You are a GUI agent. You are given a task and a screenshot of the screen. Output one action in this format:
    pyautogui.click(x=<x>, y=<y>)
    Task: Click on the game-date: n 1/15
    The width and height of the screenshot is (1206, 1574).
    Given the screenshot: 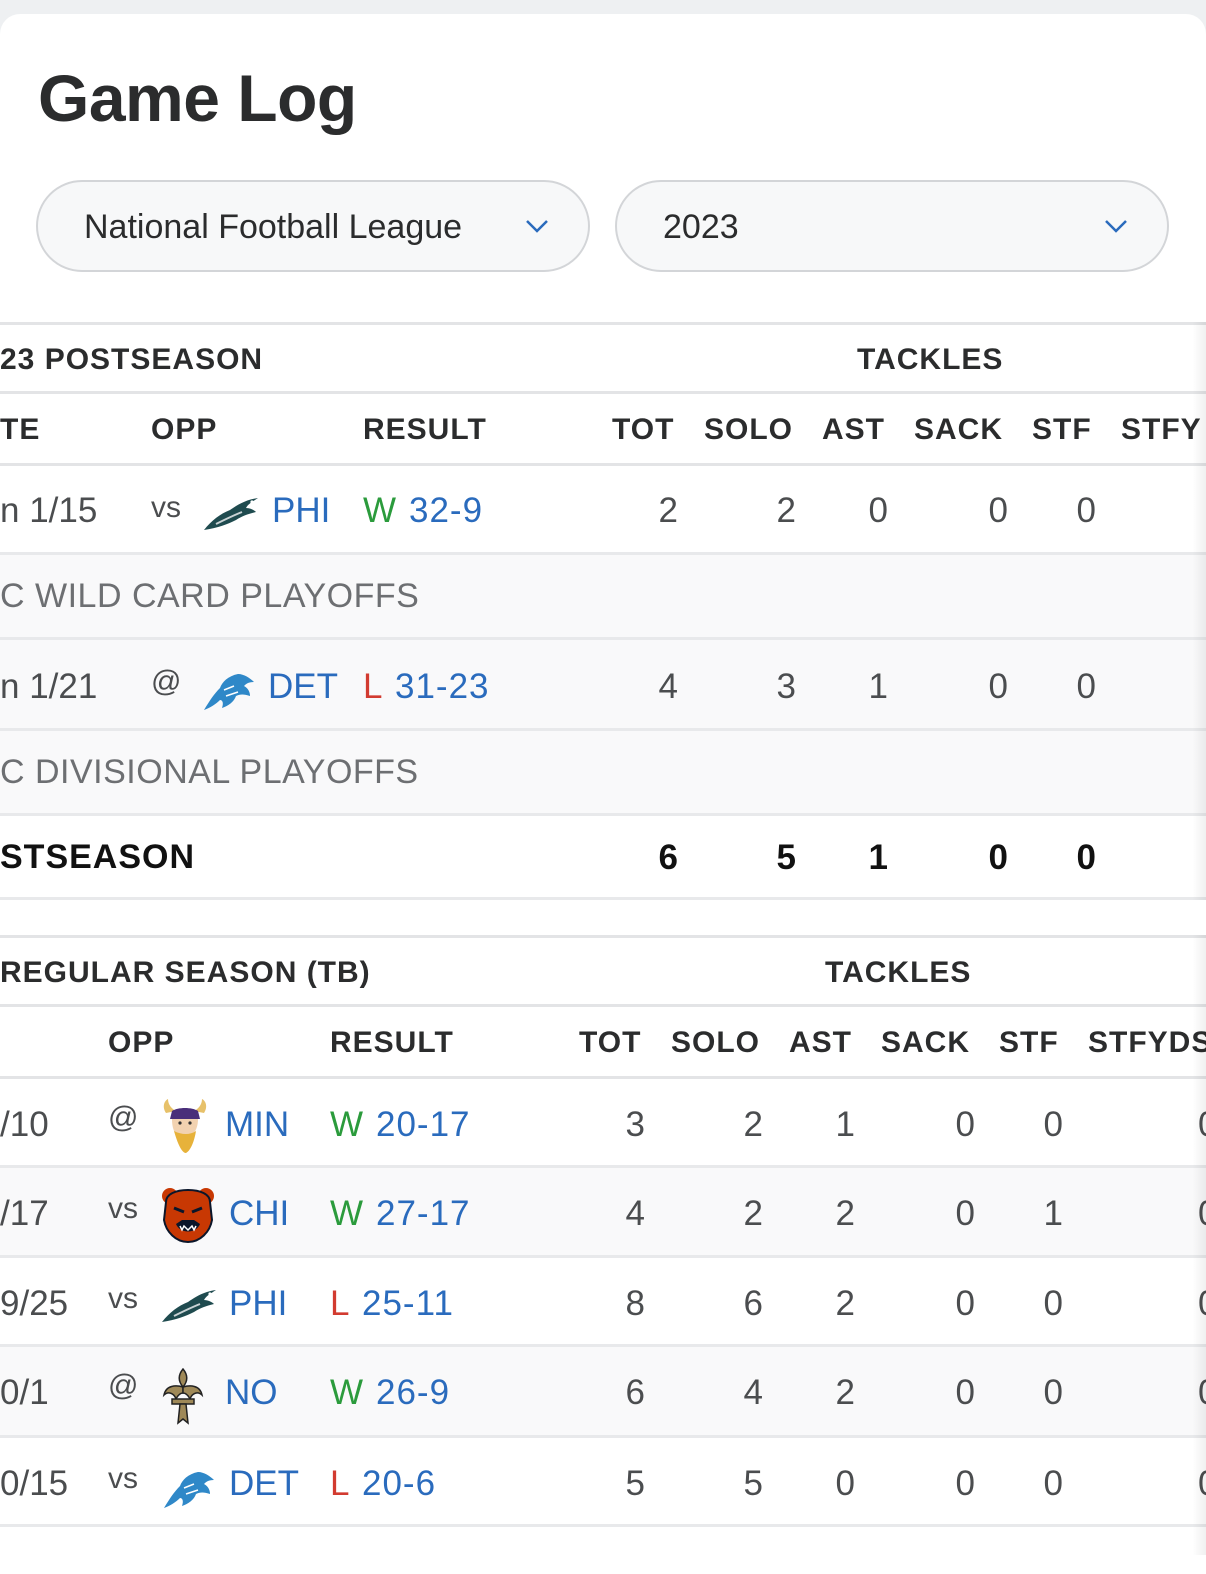 What is the action you would take?
    pyautogui.click(x=49, y=510)
    